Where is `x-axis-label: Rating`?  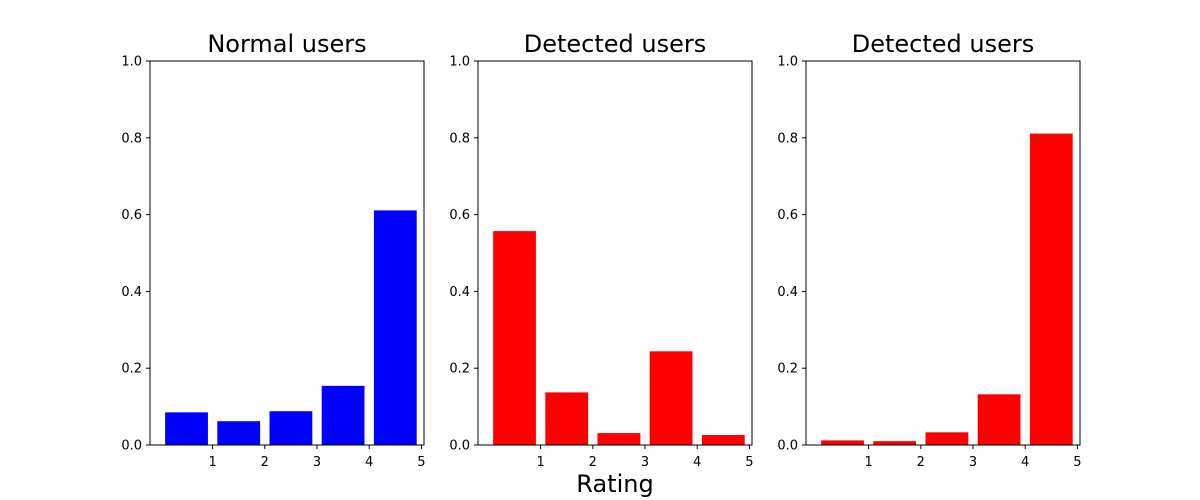
x-axis-label: Rating is located at coordinates (614, 484).